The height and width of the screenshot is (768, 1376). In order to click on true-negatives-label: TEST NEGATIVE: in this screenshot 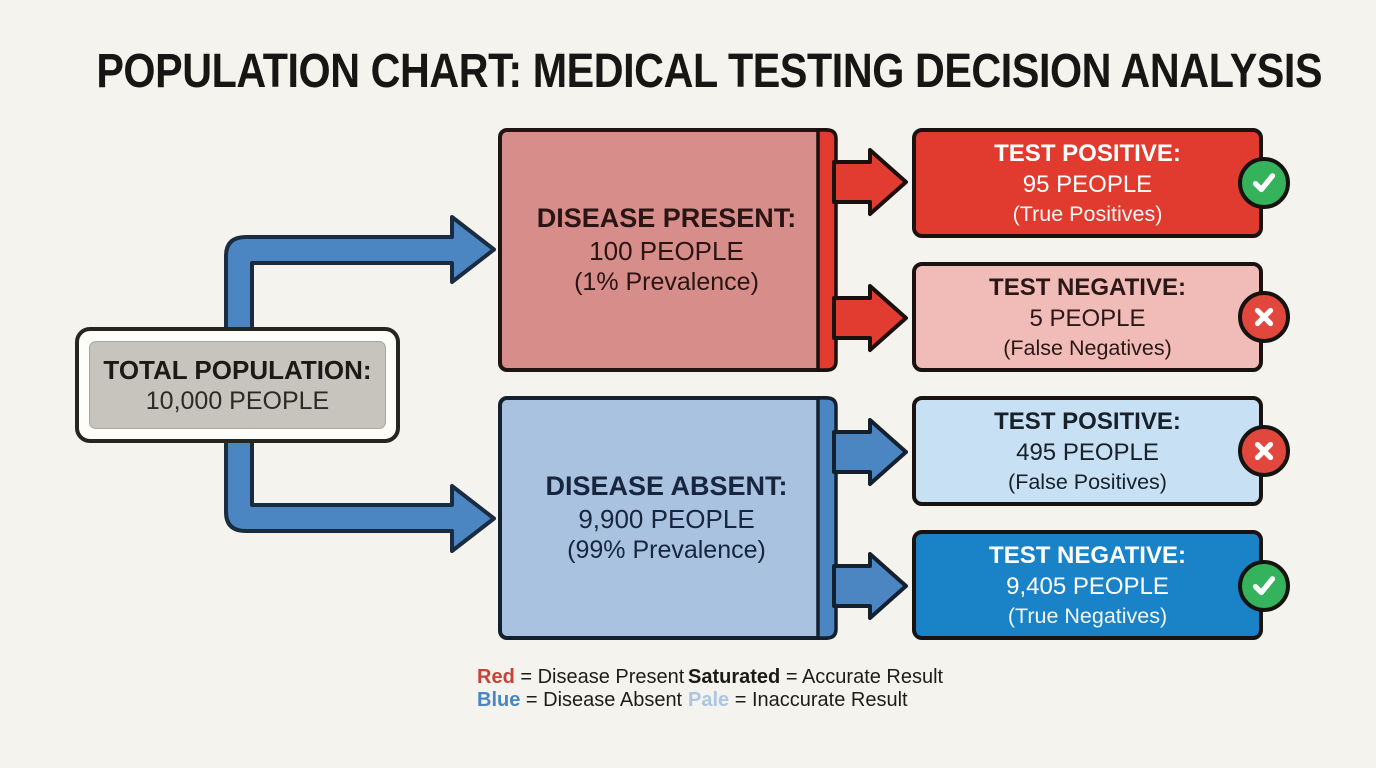, I will do `click(1087, 555)`.